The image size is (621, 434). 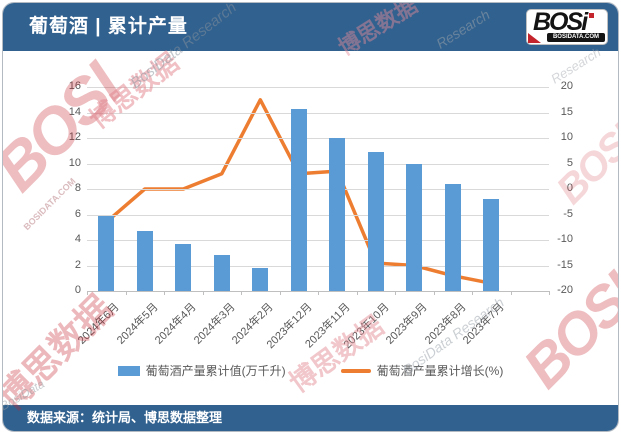 What do you see at coordinates (414, 227) in the screenshot?
I see `bar-2023年9月` at bounding box center [414, 227].